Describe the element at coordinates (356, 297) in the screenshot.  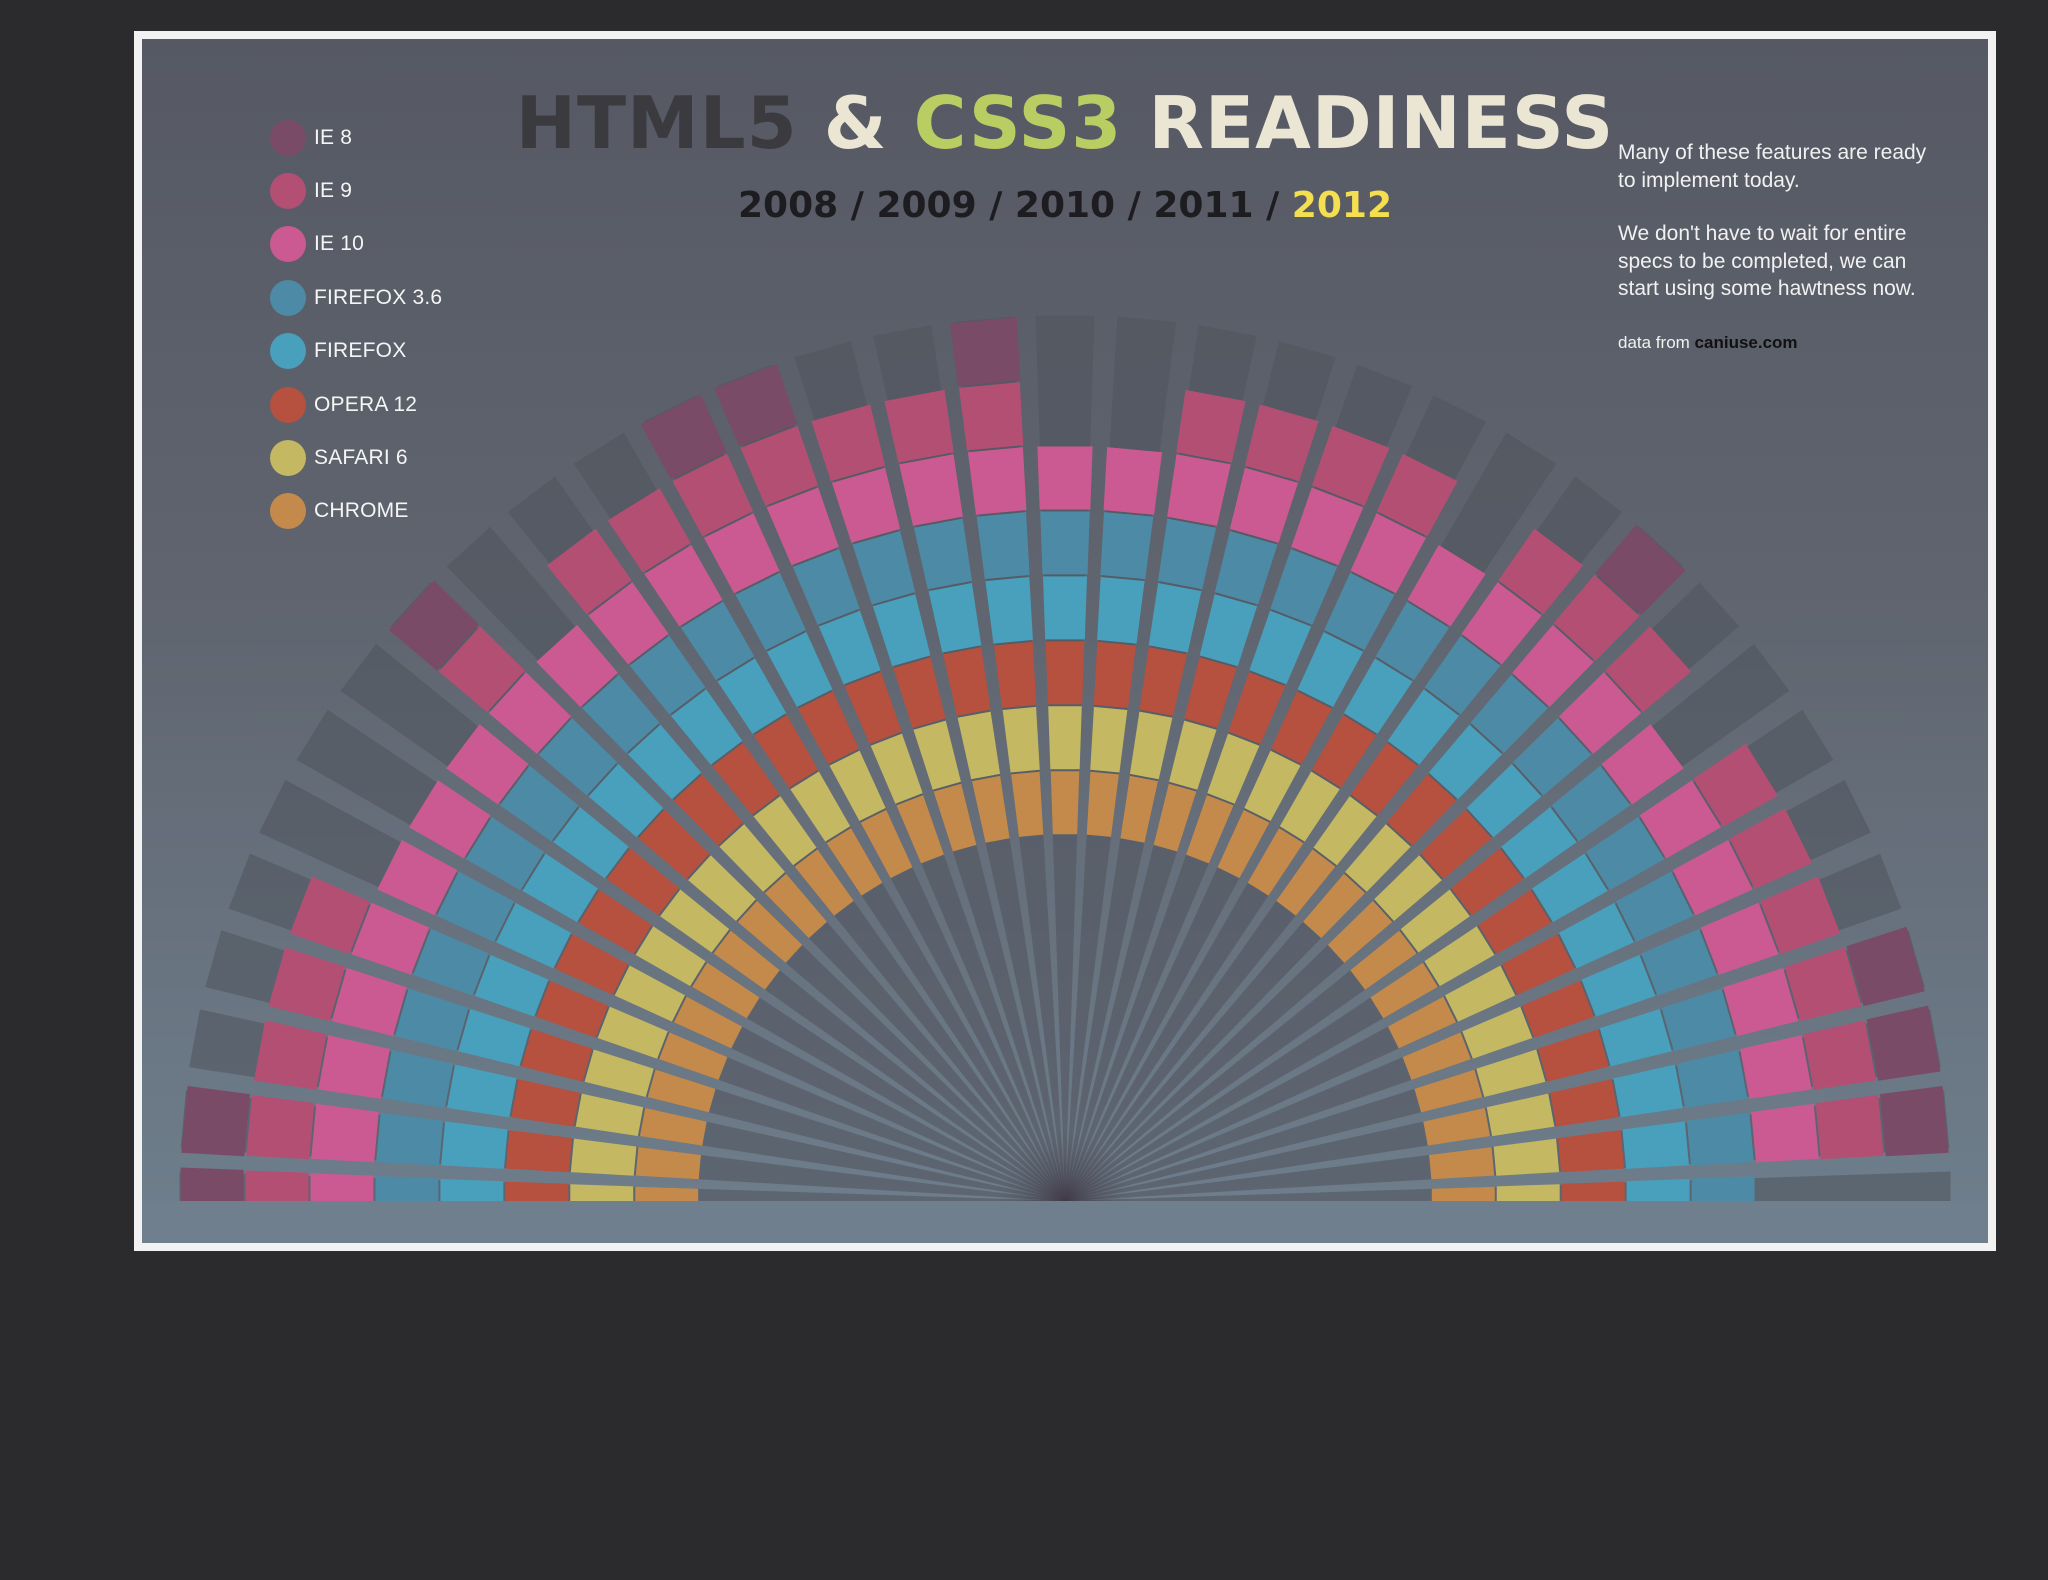
I see `legend-item: FIREFOX 3.6` at that location.